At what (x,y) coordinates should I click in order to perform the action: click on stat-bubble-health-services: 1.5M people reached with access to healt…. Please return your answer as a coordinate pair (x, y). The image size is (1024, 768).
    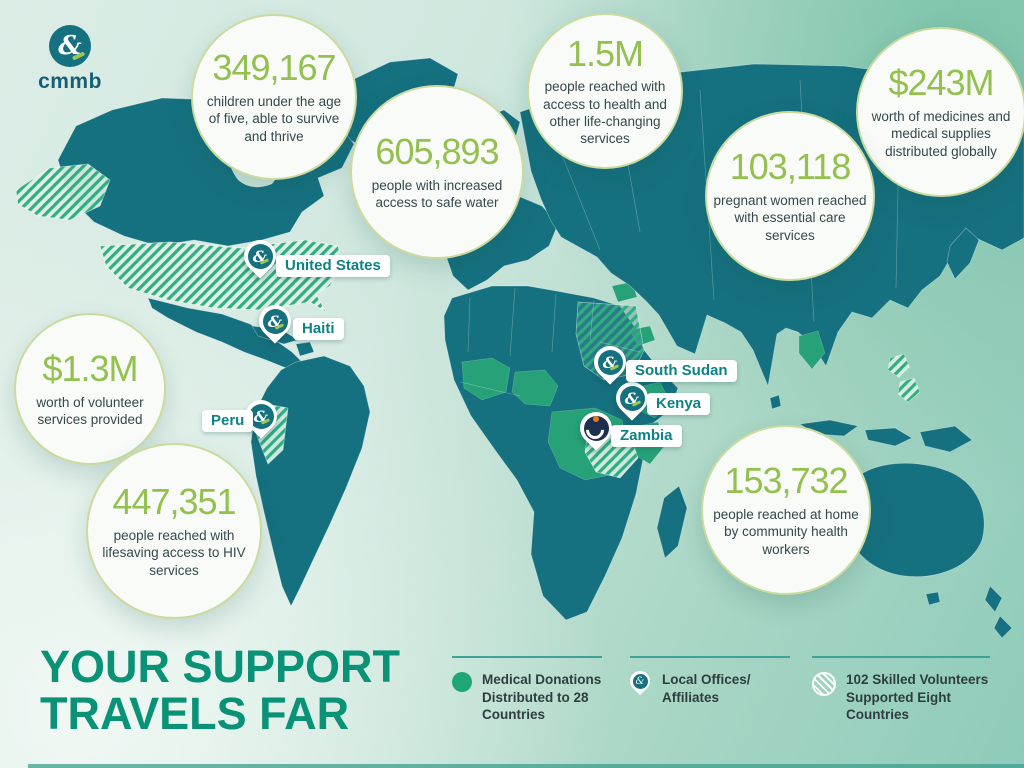
    Looking at the image, I should click on (605, 91).